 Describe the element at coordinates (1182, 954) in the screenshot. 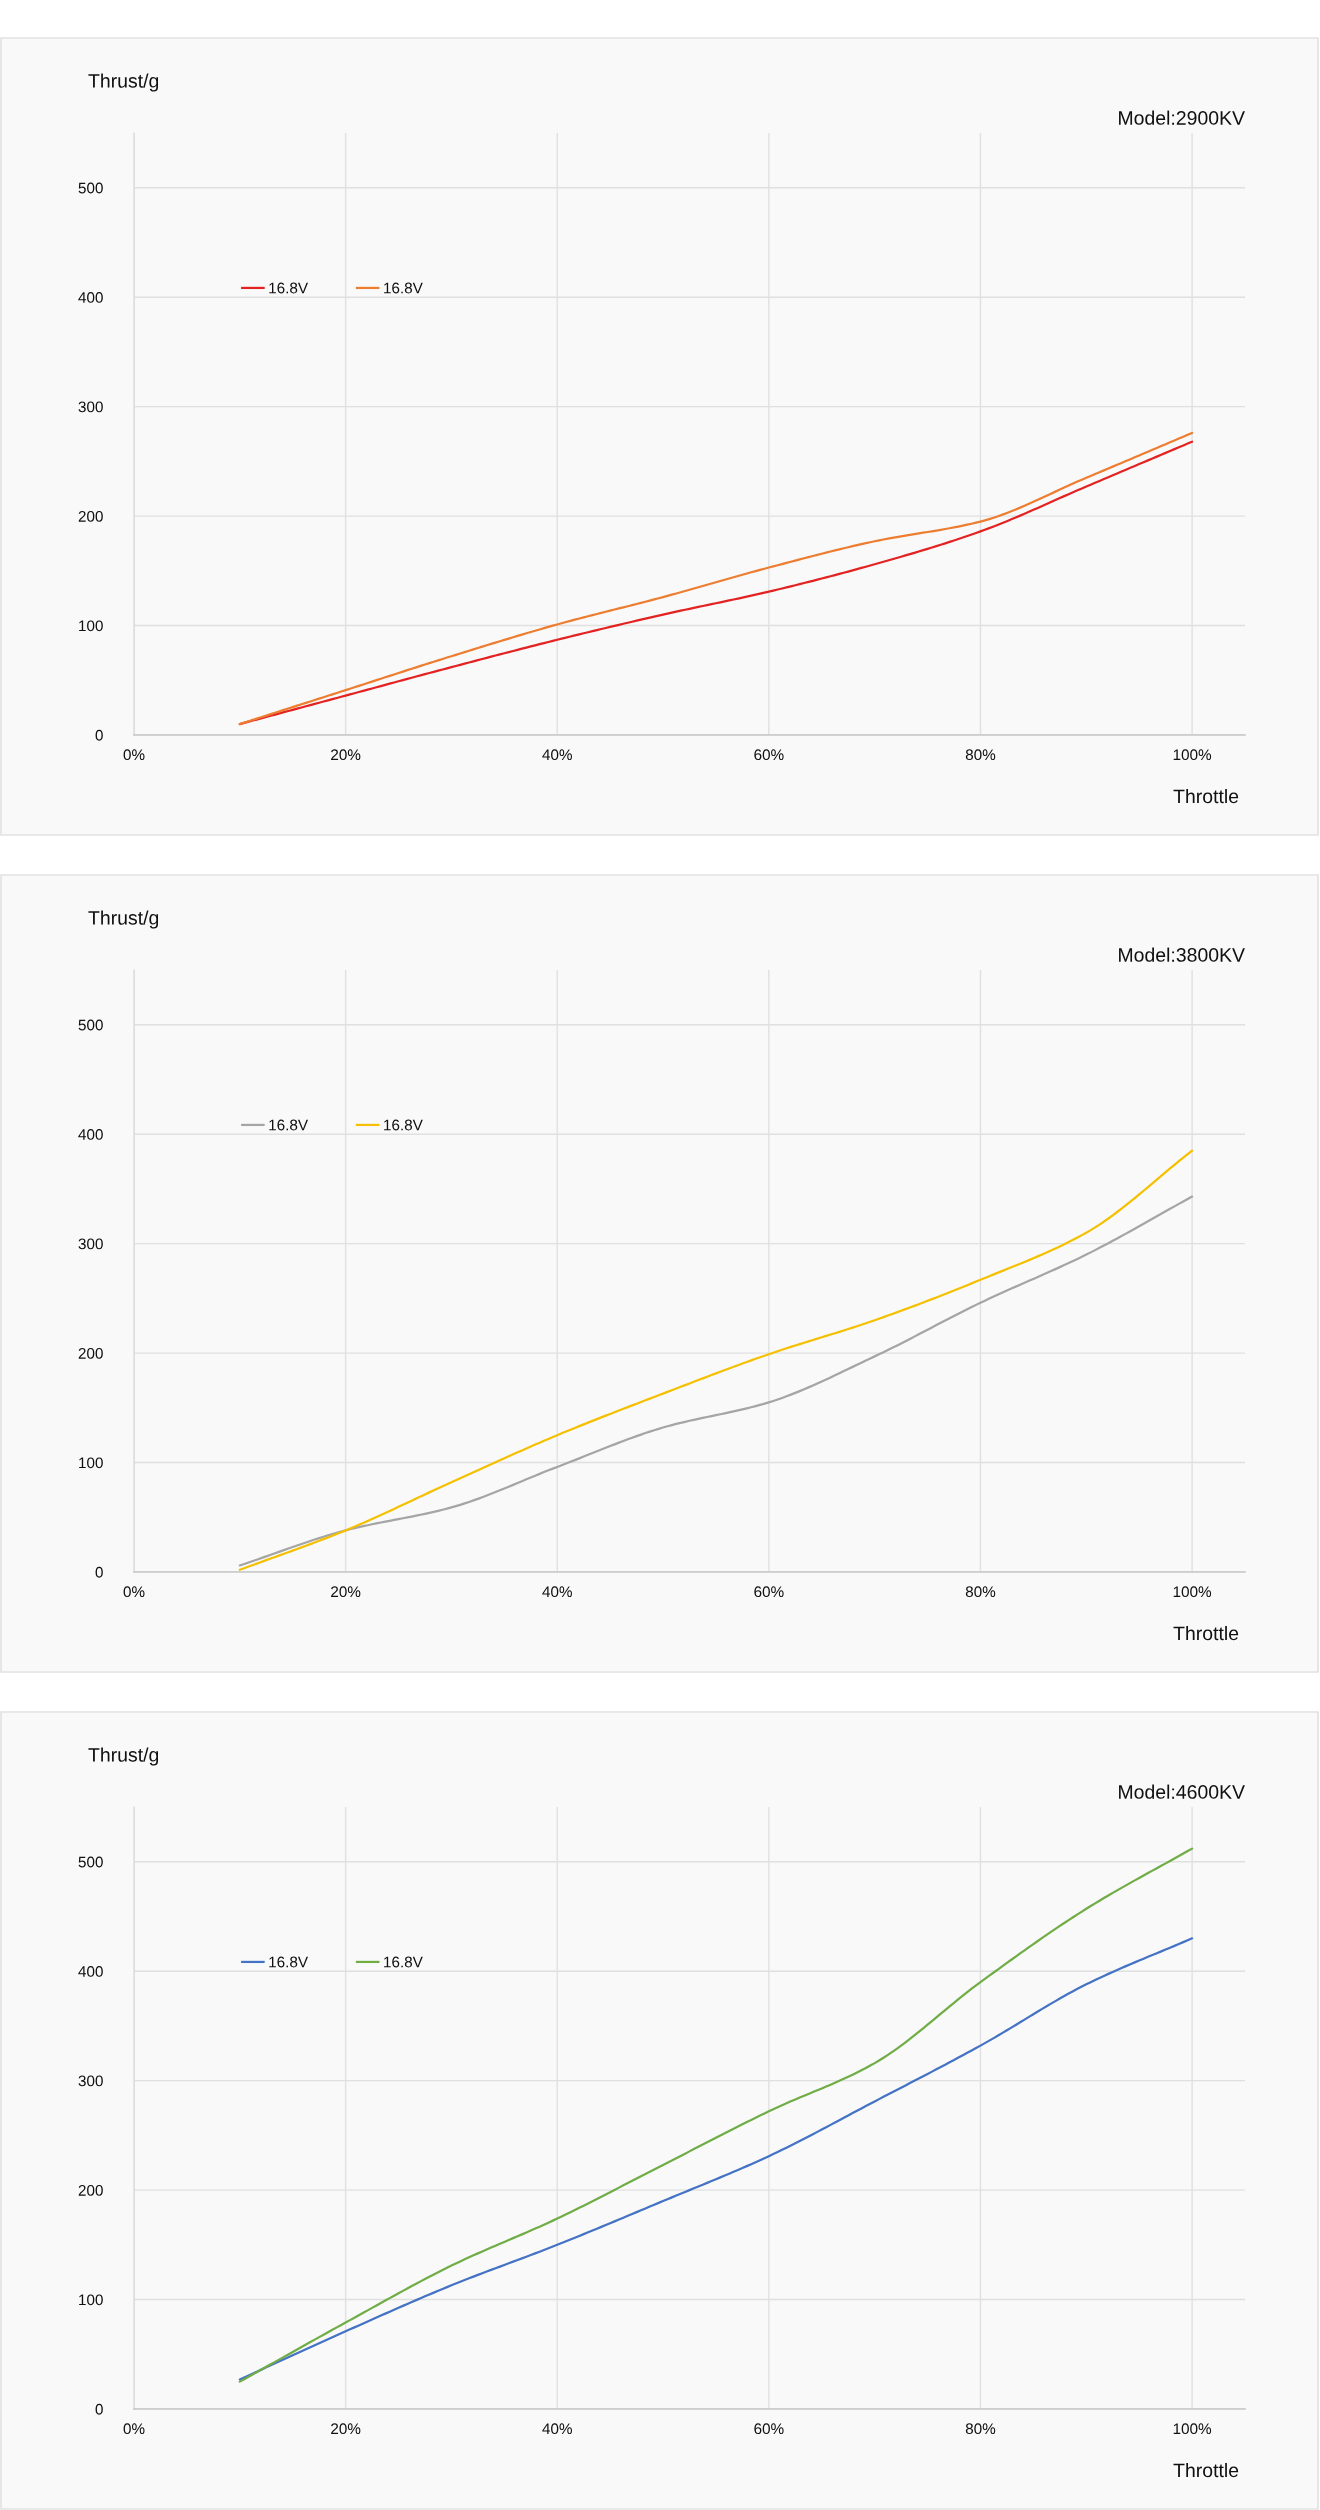

I see `chart-title: Model:3800KV` at that location.